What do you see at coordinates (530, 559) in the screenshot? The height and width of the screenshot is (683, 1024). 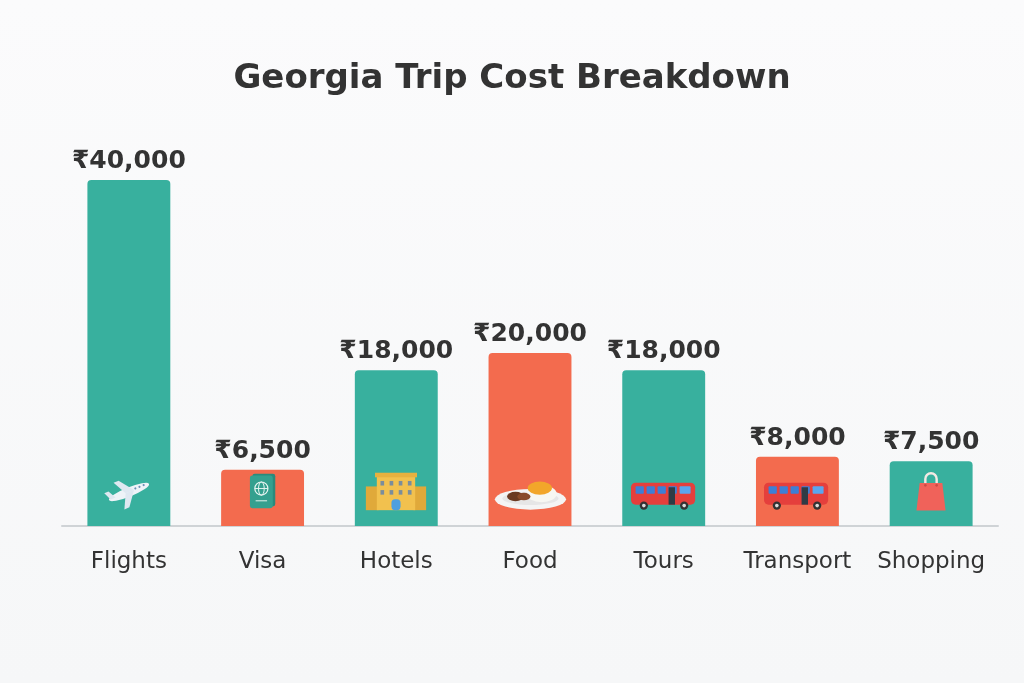 I see `x-tick-label: Food` at bounding box center [530, 559].